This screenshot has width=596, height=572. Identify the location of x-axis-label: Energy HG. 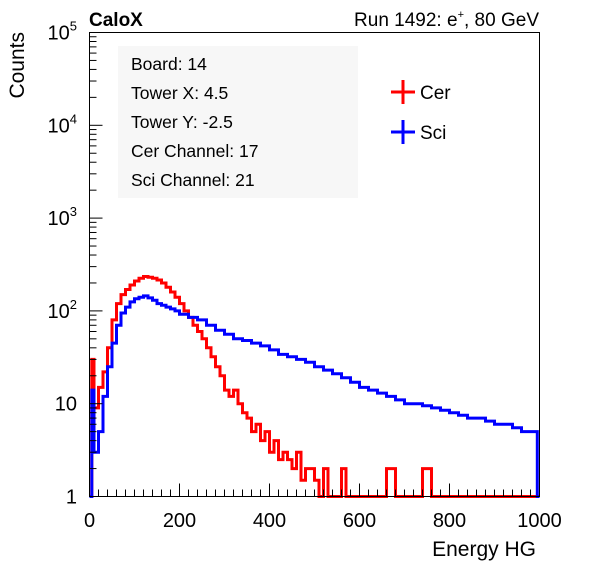
(484, 549).